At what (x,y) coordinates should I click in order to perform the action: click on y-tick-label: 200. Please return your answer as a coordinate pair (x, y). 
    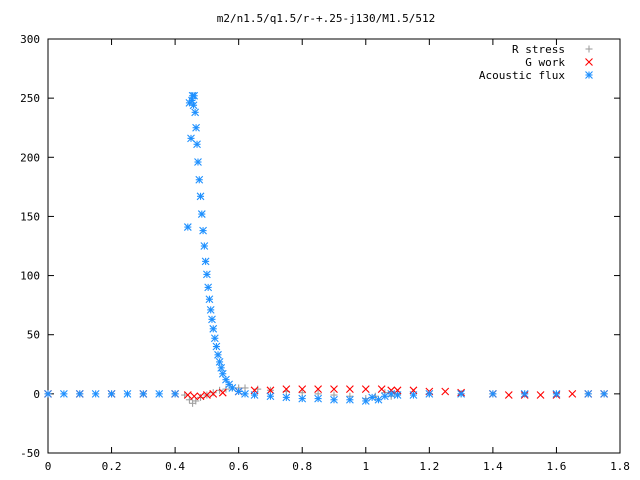
    Looking at the image, I should click on (30, 157).